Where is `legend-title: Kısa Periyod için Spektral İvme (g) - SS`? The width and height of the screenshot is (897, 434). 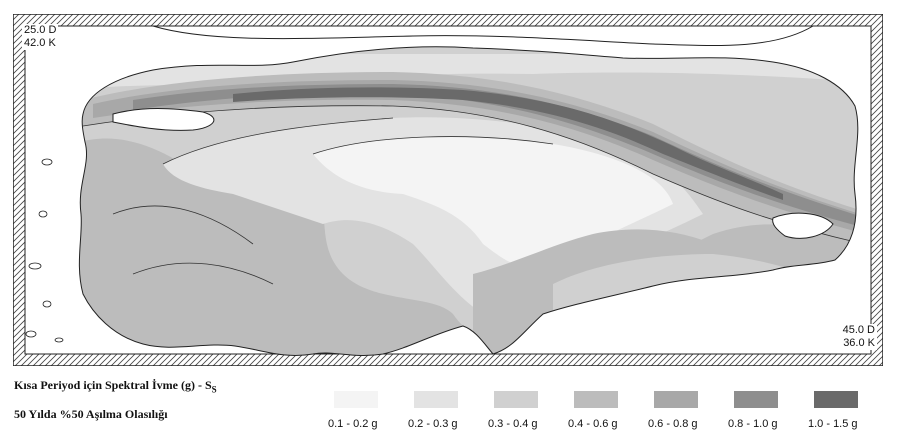 legend-title: Kısa Periyod için Spektral İvme (g) - SS is located at coordinates (115, 386).